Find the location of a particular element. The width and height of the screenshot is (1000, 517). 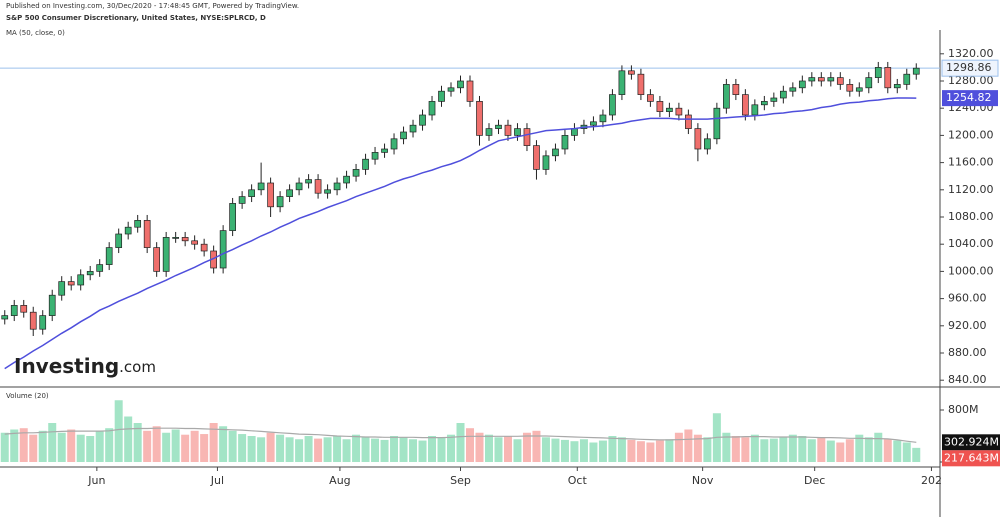

y-tick-label: 880.00 is located at coordinates (967, 352).